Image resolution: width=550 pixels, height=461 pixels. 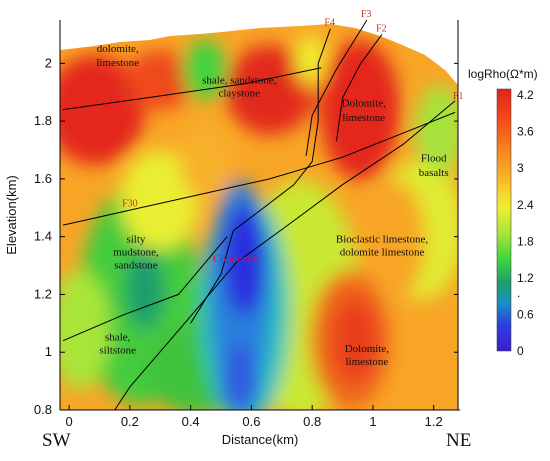 What do you see at coordinates (372, 421) in the screenshot?
I see `x-tick-label: 1` at bounding box center [372, 421].